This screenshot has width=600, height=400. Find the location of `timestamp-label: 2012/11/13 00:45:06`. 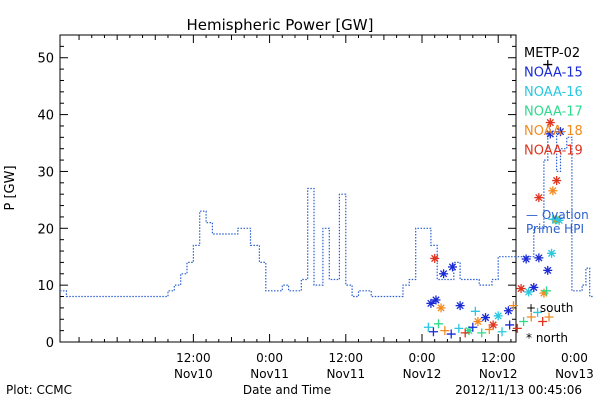

timestamp-label: 2012/11/13 00:45:06 is located at coordinates (518, 390).